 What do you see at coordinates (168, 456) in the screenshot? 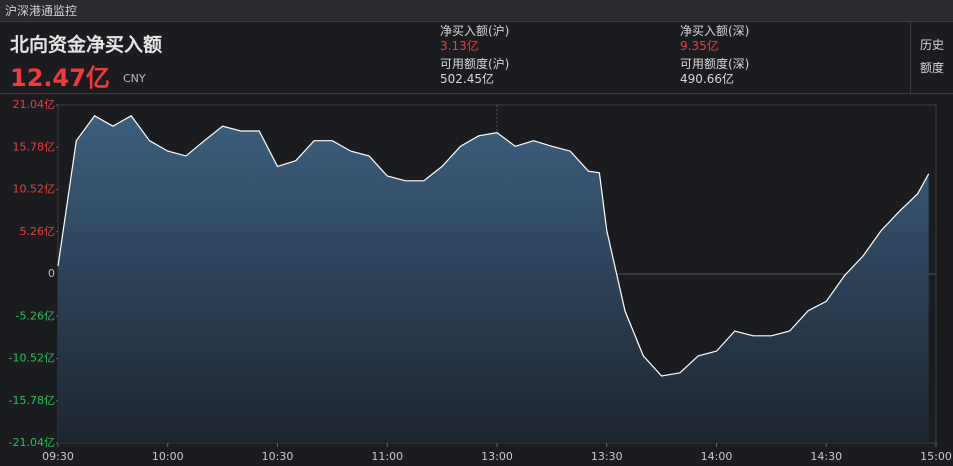
I see `x-tick-label: 10:00` at bounding box center [168, 456].